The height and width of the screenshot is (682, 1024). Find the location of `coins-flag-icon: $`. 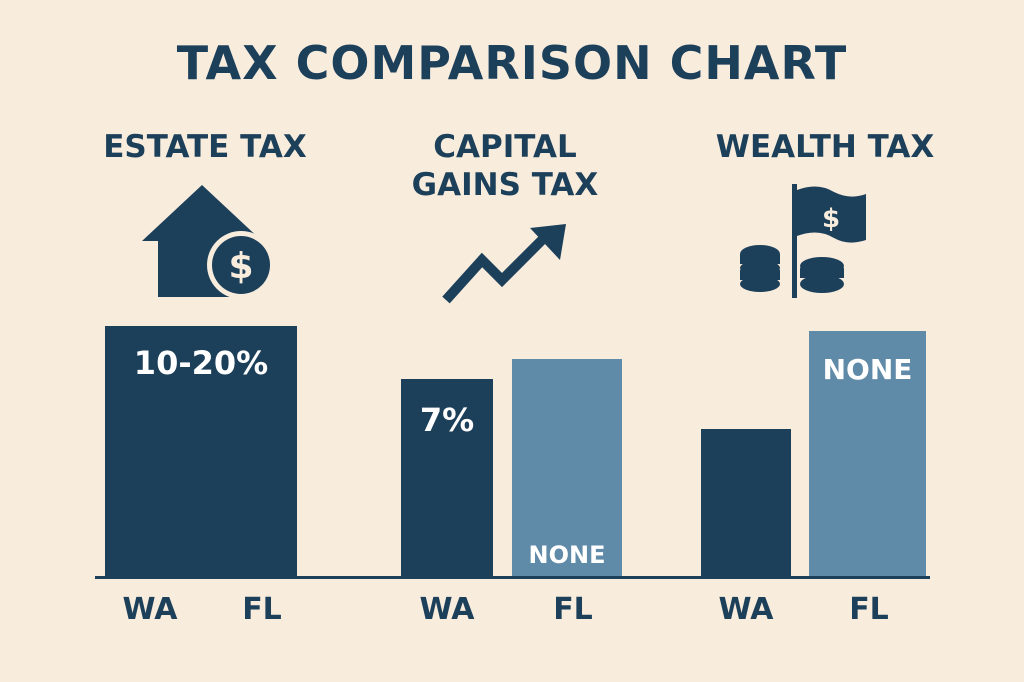

coins-flag-icon: $ is located at coordinates (803, 241).